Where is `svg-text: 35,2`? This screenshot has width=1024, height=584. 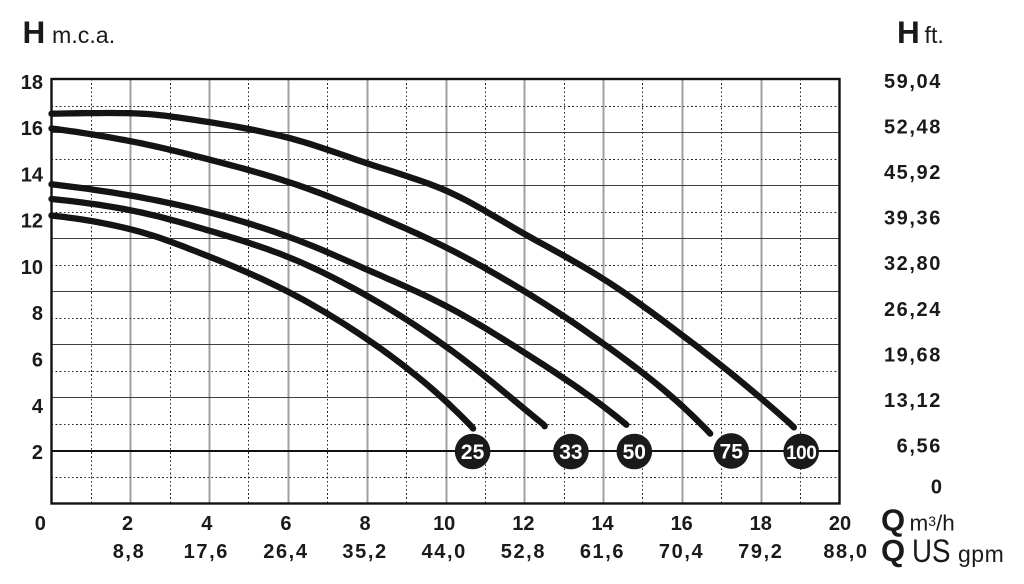
svg-text: 35,2 is located at coordinates (364, 552).